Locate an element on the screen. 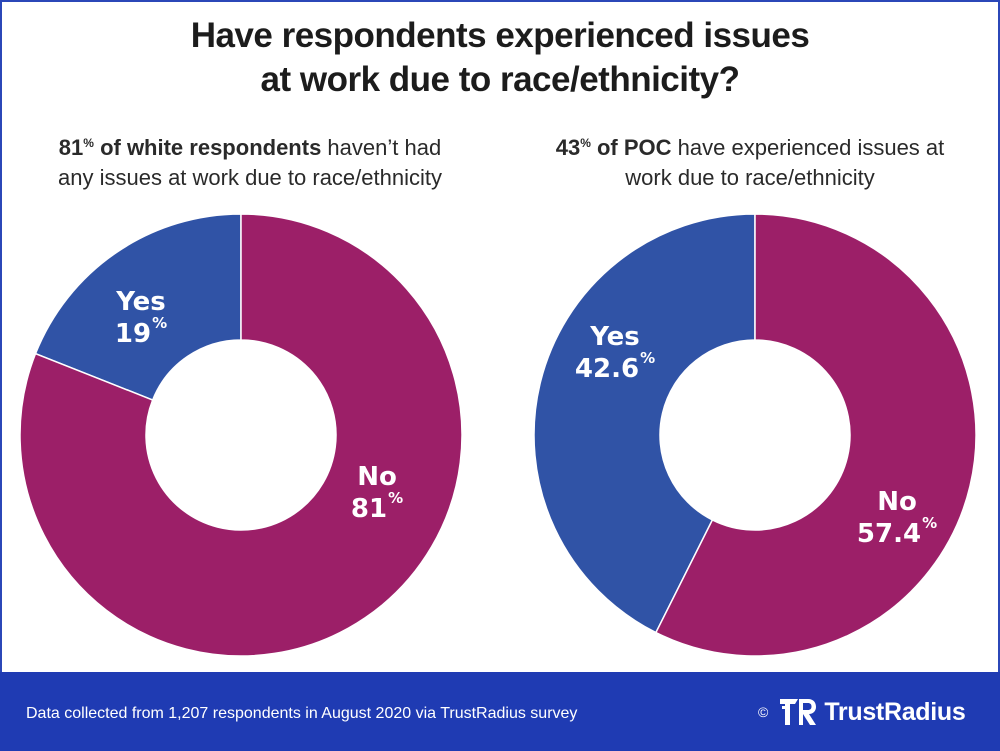  right-sub-rest: have experienced issues at is located at coordinates (808, 147).